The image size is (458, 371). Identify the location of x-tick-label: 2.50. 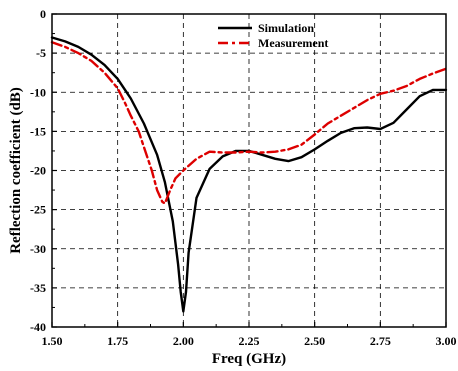
(314, 341).